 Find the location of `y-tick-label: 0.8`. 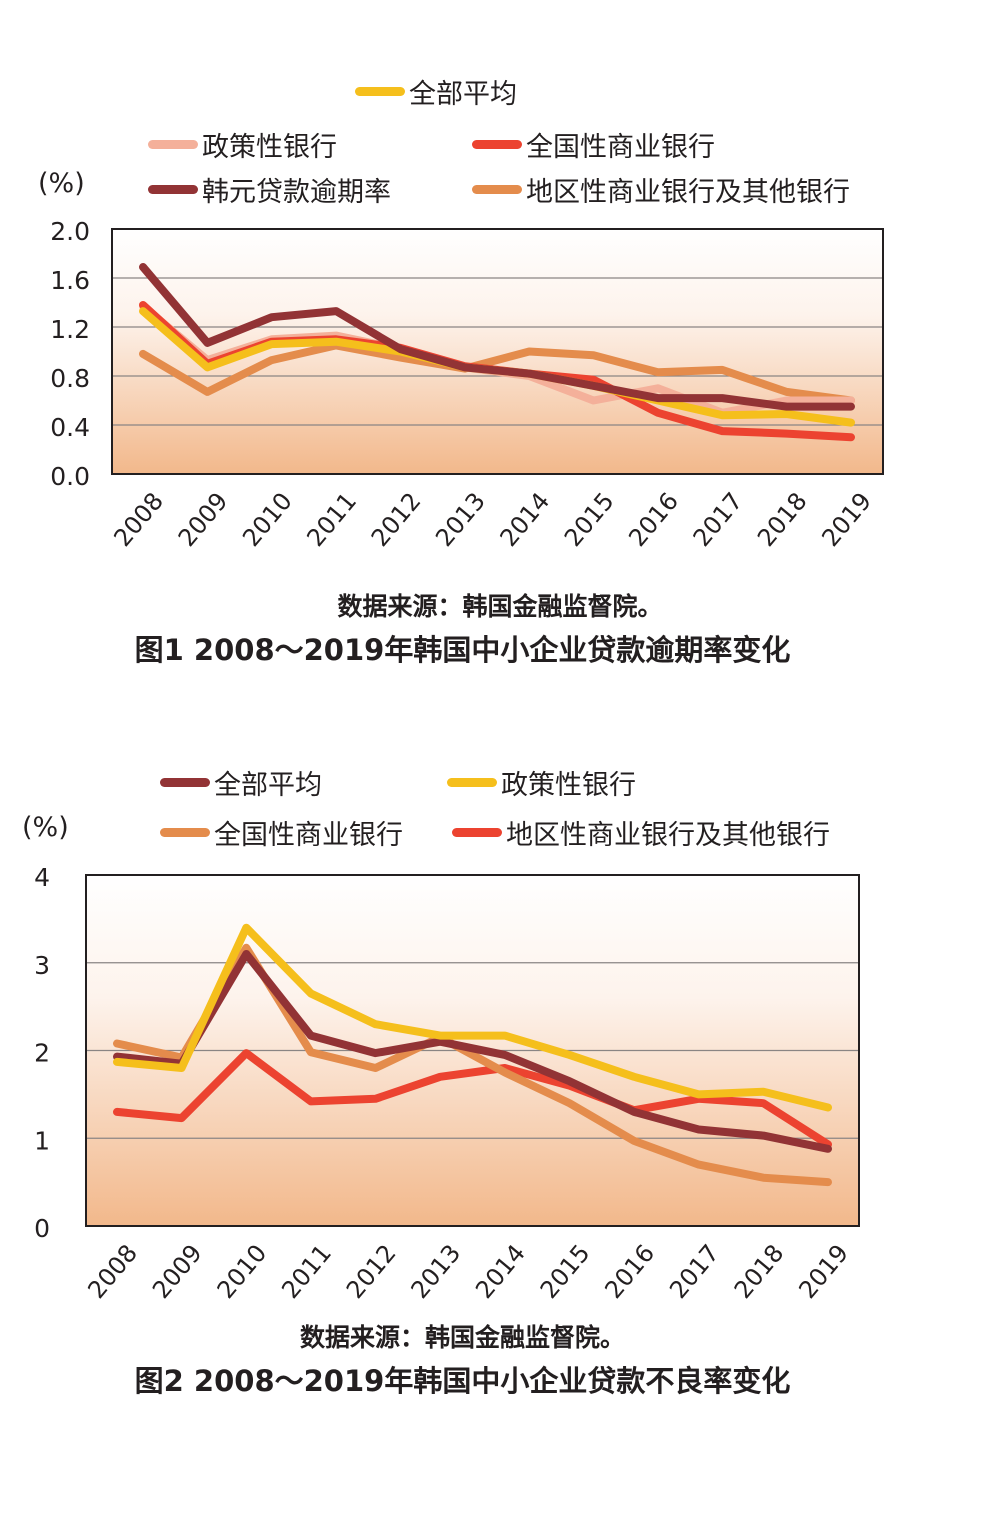

y-tick-label: 0.8 is located at coordinates (70, 378).